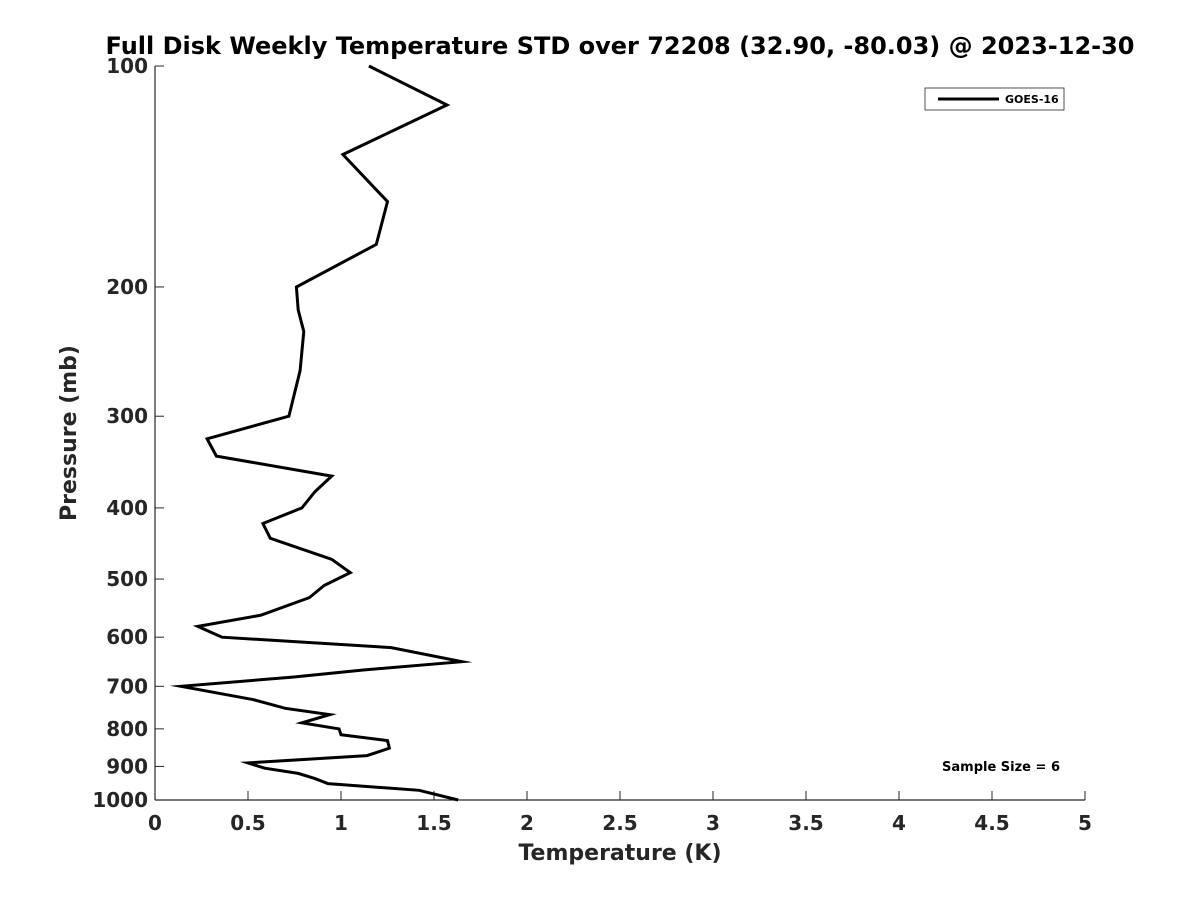 The image size is (1200, 900). Describe the element at coordinates (127, 729) in the screenshot. I see `y-tick-label: 800` at that location.